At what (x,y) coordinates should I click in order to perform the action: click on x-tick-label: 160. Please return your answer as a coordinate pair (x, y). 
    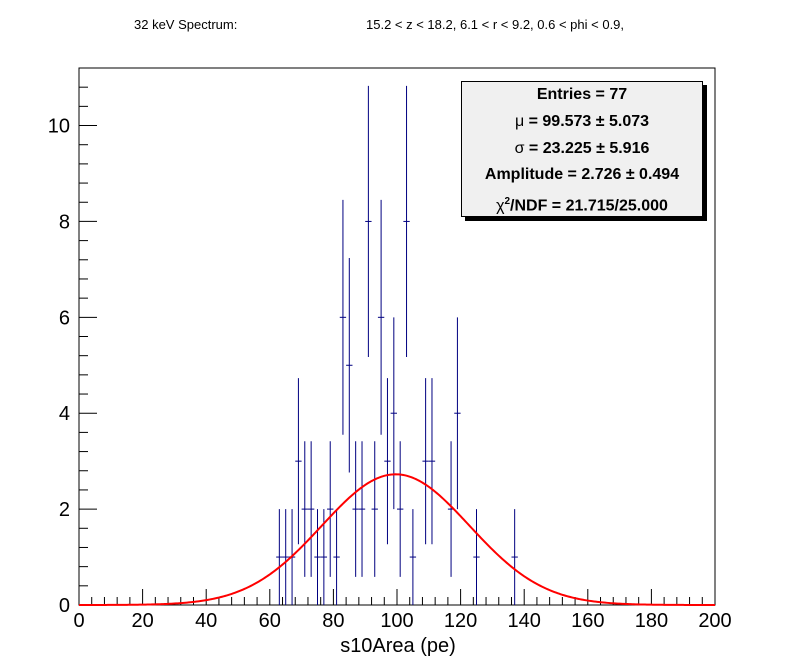
    Looking at the image, I should click on (587, 621).